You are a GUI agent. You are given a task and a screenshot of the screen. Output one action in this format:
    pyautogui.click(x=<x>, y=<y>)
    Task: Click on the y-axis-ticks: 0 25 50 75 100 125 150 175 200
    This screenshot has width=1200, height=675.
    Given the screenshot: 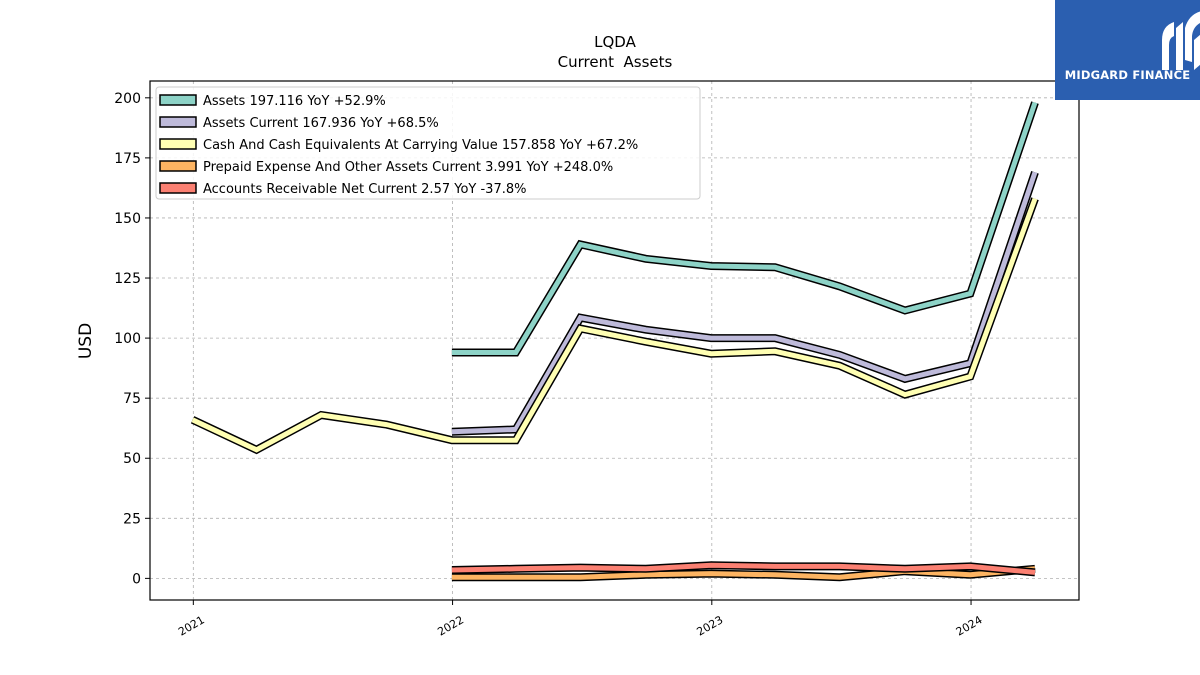 What is the action you would take?
    pyautogui.click(x=132, y=339)
    